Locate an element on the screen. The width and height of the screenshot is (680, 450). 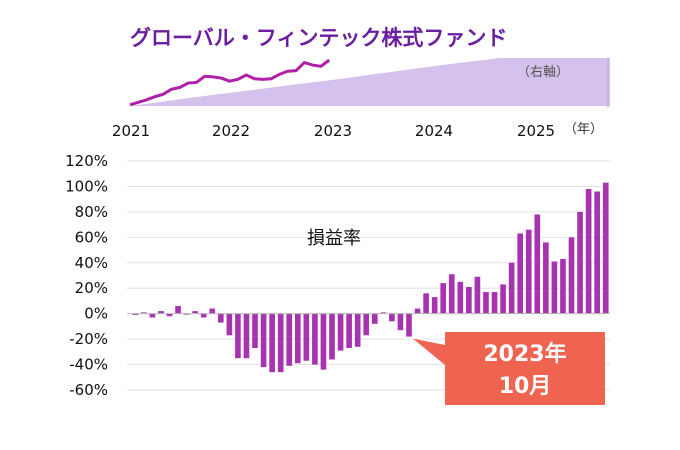
y-tick-label: 60% is located at coordinates (91, 237).